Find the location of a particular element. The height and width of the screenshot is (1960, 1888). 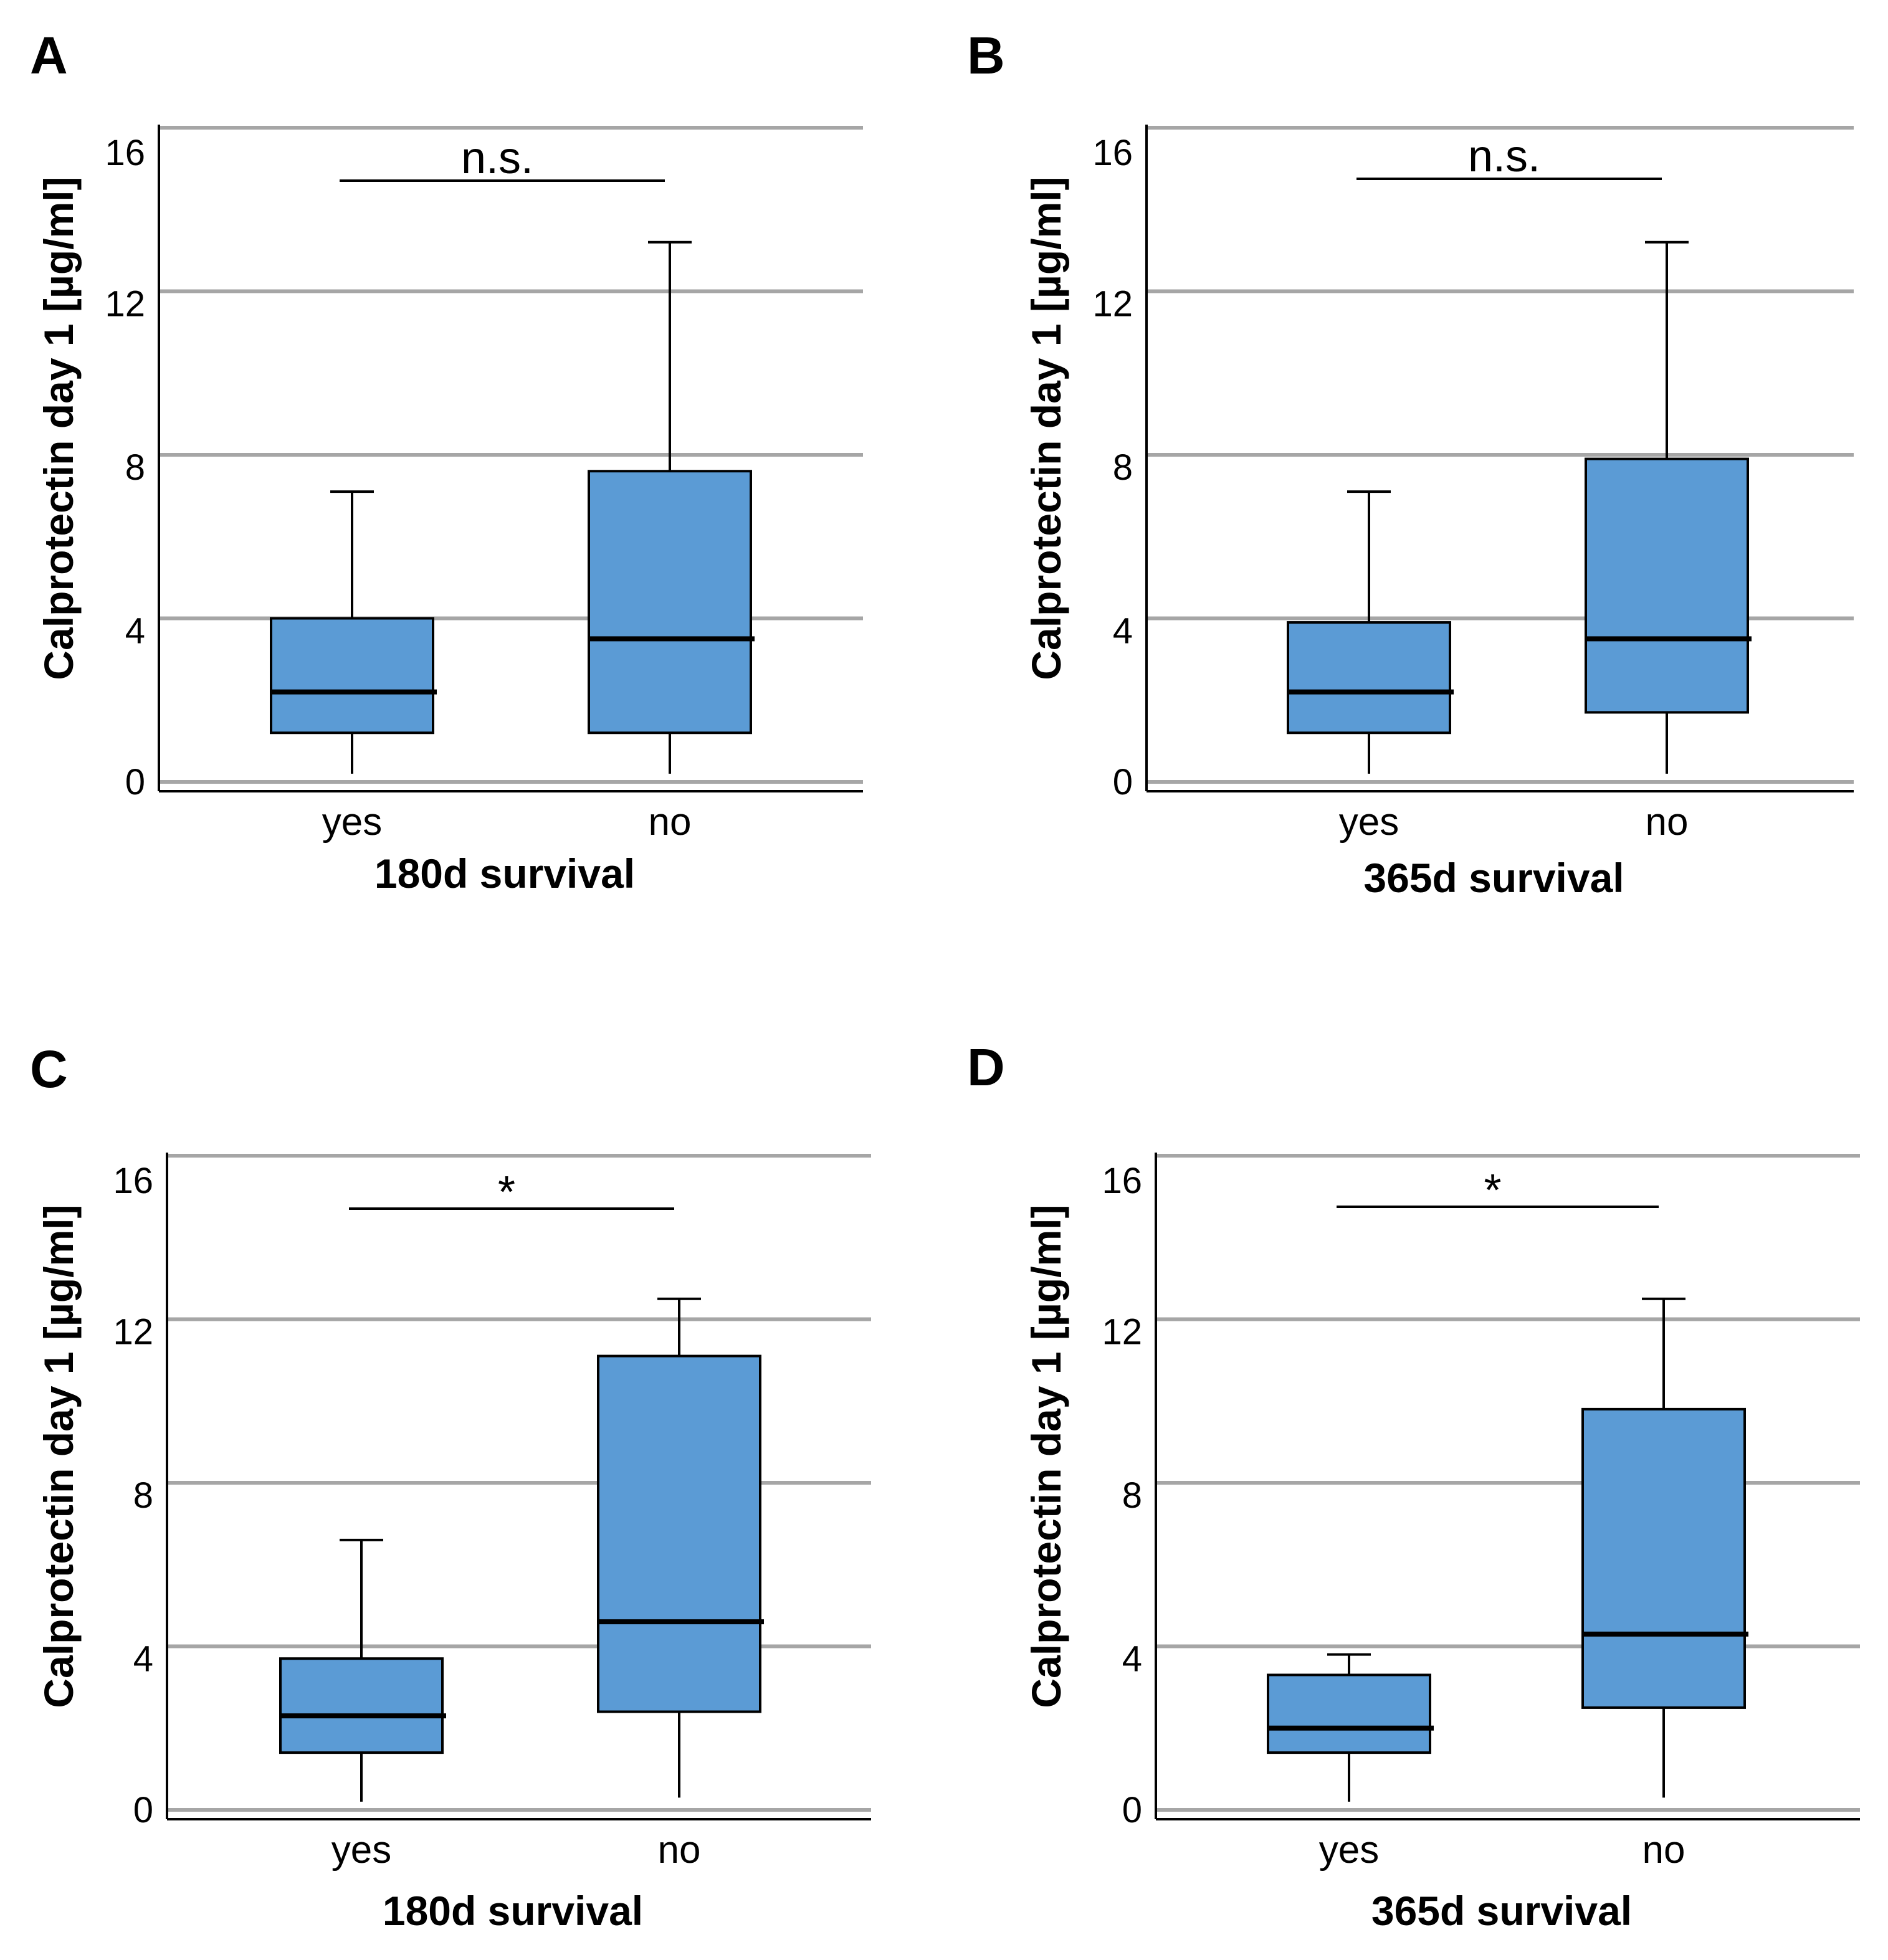

panel-label: A is located at coordinates (49, 55).